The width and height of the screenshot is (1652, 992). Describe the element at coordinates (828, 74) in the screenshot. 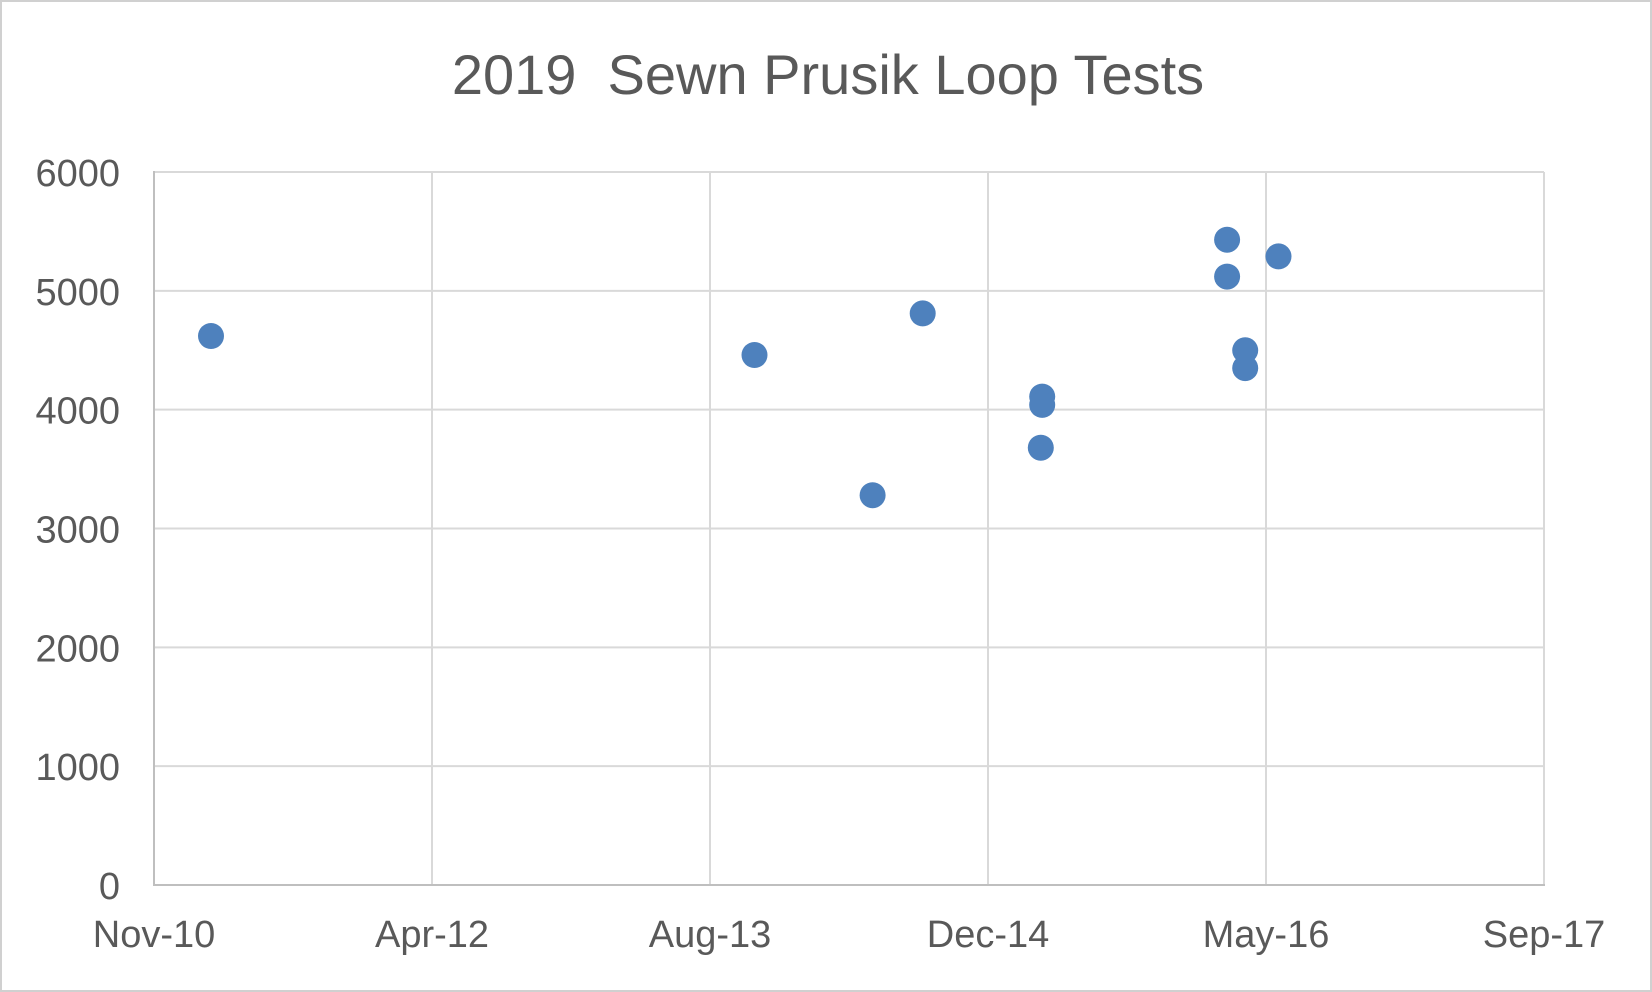

I see `chart-title: 2019 Sewn Prusik Loop Tests` at that location.